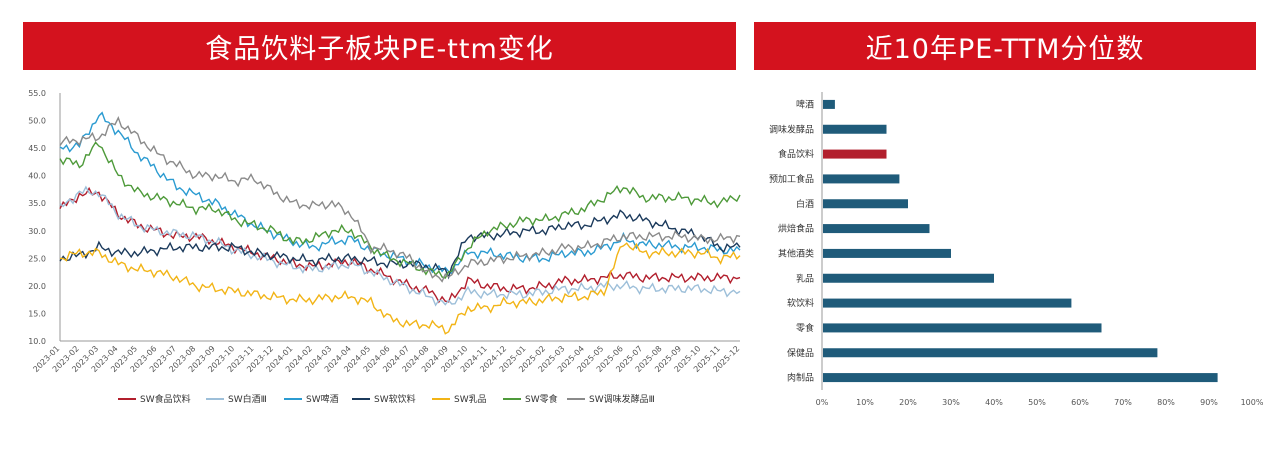 Image resolution: width=1280 pixels, height=450 pixels. I want to click on x-tick-label: 90%, so click(1209, 402).